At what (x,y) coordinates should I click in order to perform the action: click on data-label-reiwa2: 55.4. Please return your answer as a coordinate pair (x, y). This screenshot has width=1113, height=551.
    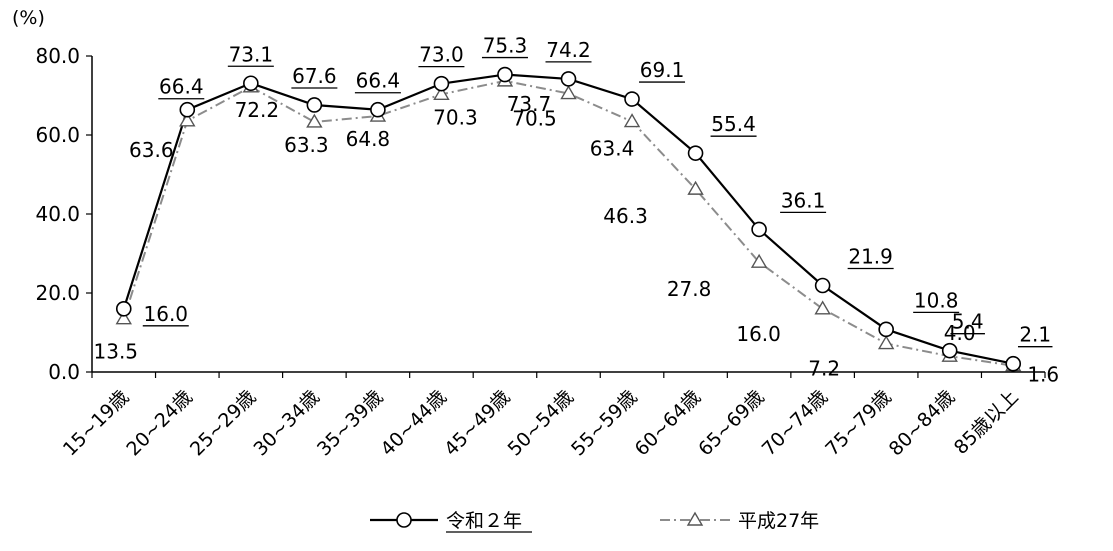
    Looking at the image, I should click on (733, 124).